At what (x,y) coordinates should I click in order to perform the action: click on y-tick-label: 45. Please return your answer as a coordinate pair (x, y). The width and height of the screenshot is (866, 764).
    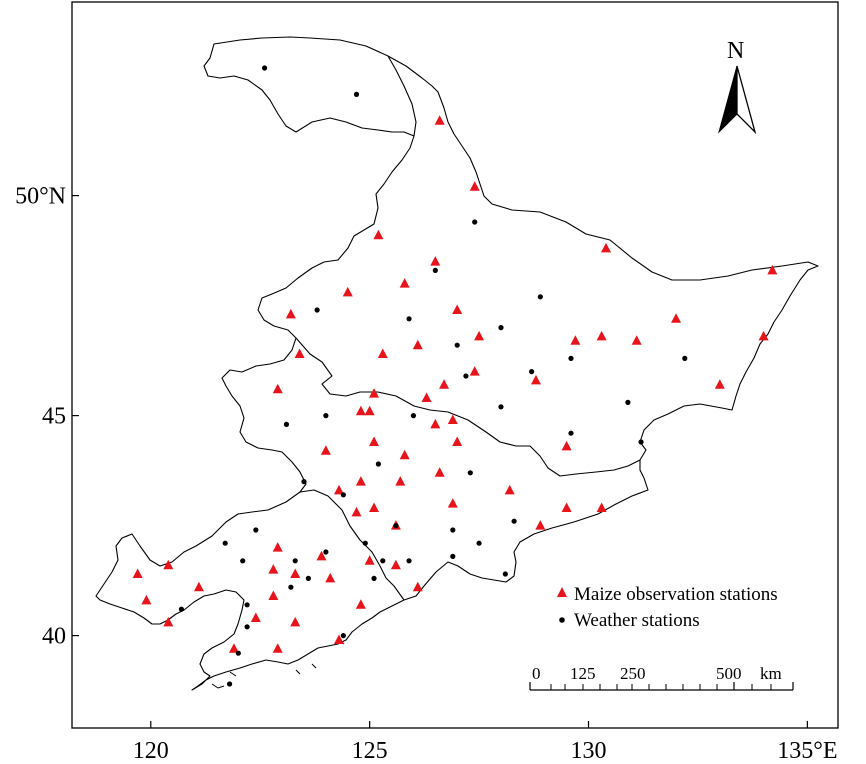
    Looking at the image, I should click on (54, 417).